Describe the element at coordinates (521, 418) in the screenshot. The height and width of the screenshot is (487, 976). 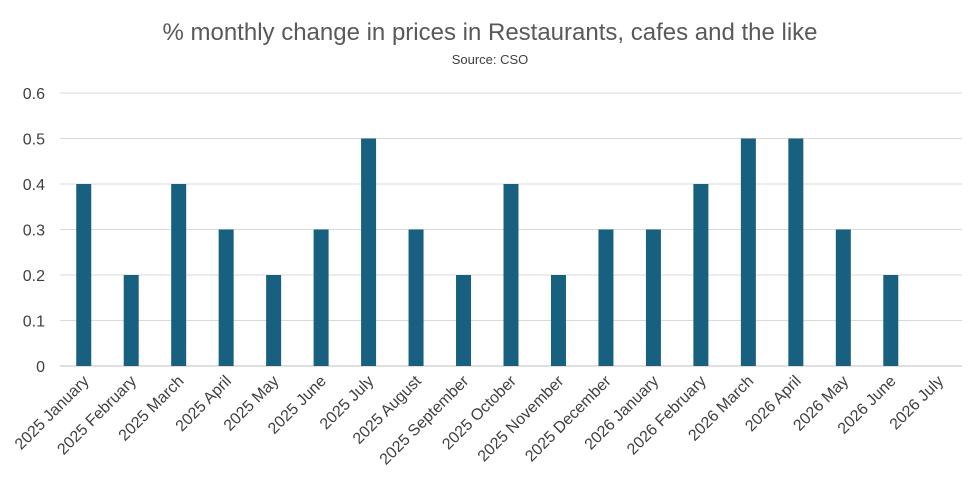
I see `x-tick-label: 2025 November` at that location.